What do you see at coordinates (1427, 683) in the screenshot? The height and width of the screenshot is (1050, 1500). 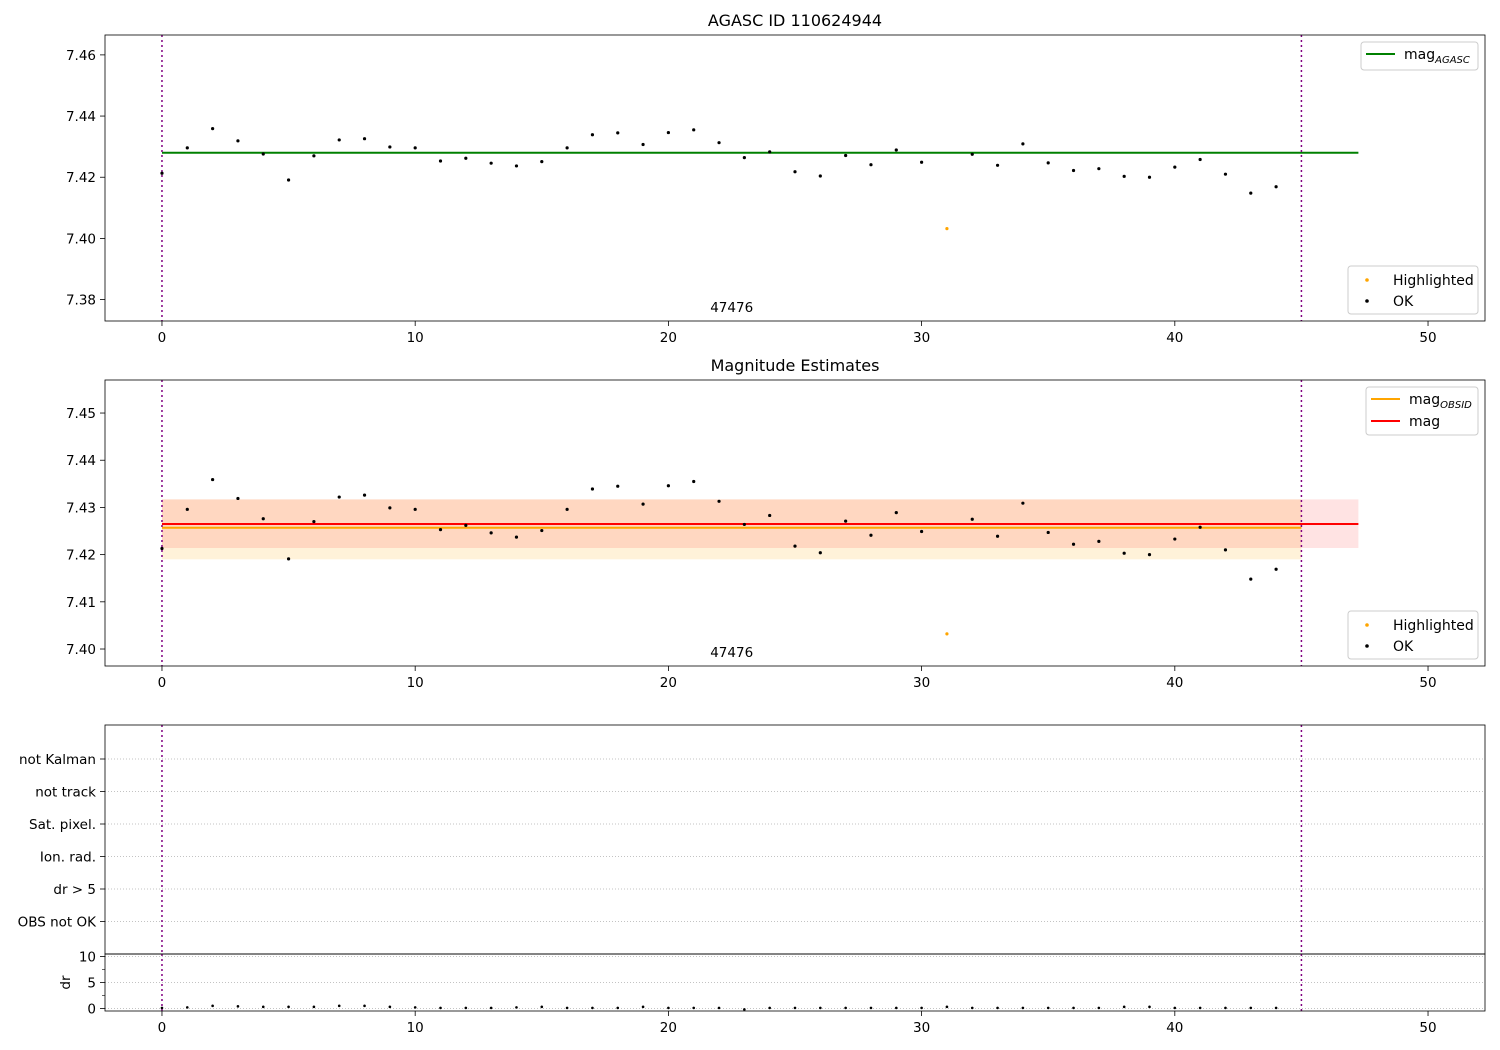 I see `x-tick-label: 50` at bounding box center [1427, 683].